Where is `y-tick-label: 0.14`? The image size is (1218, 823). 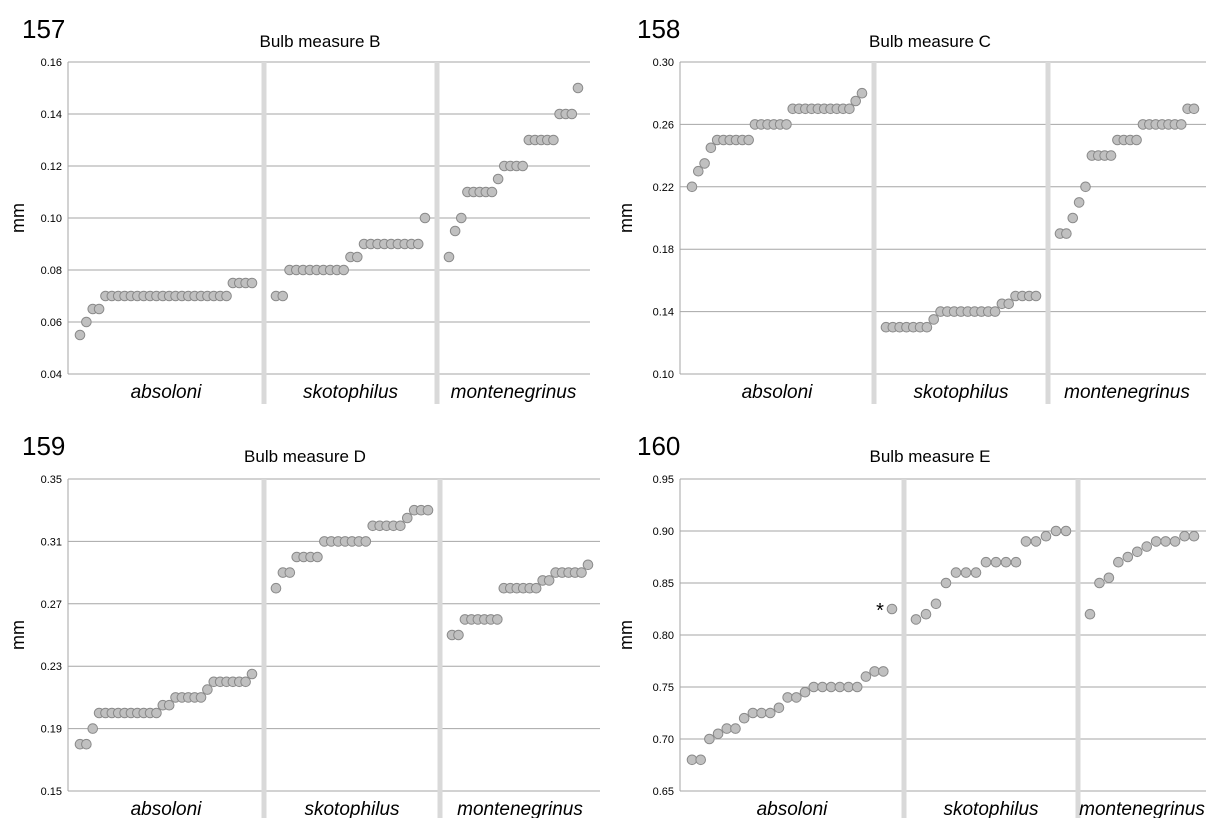 y-tick-label: 0.14 is located at coordinates (51, 115).